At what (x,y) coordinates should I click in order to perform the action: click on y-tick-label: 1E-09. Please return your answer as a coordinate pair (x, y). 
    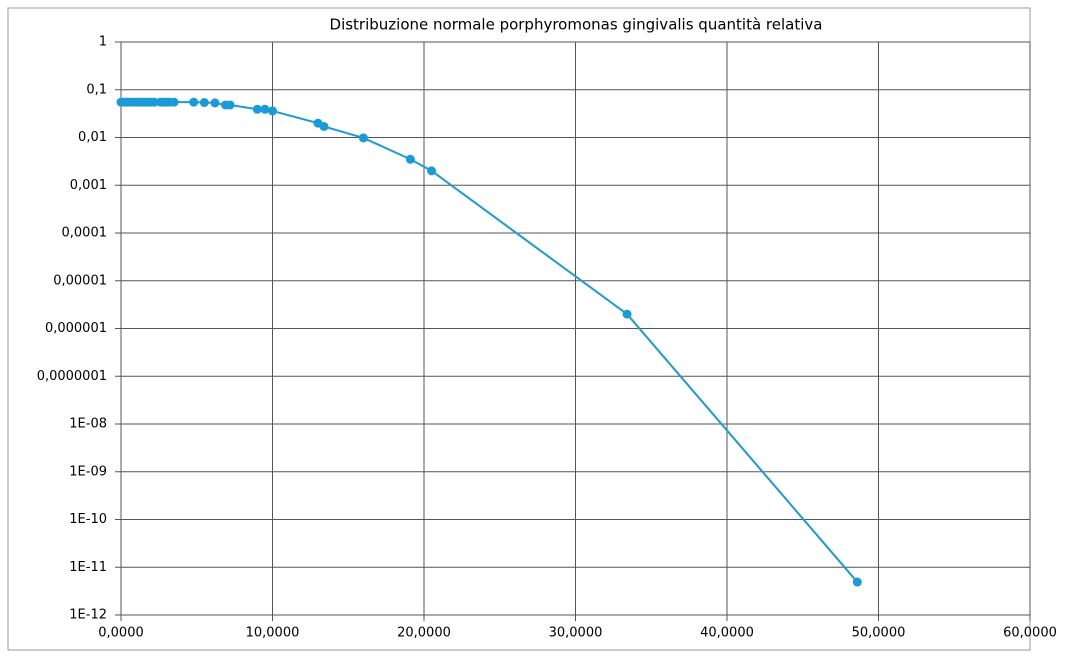
    Looking at the image, I should click on (88, 471).